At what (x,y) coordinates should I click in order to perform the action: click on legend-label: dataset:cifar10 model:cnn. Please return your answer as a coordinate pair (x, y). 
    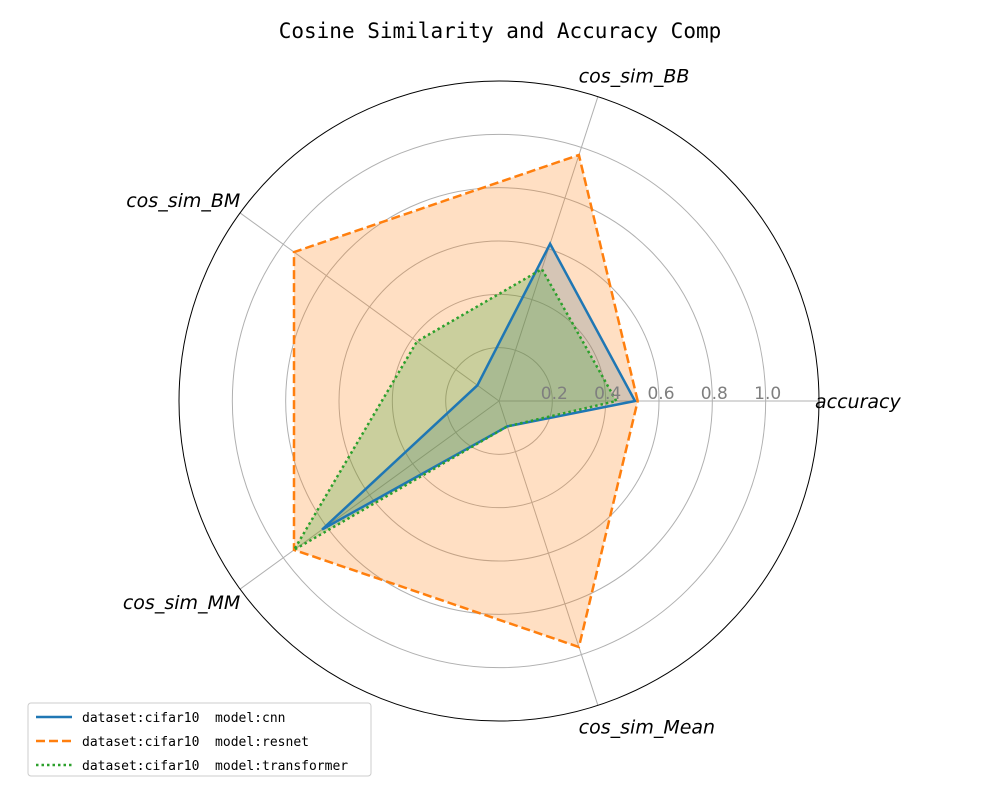
    Looking at the image, I should click on (184, 718).